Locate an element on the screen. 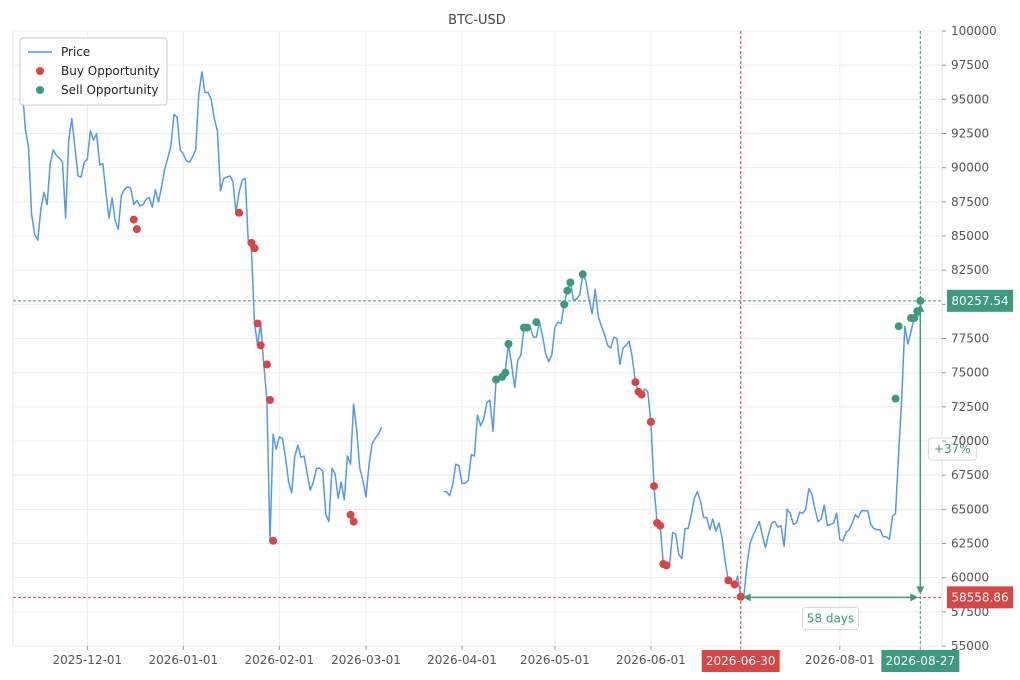  duration-label-box is located at coordinates (831, 618).